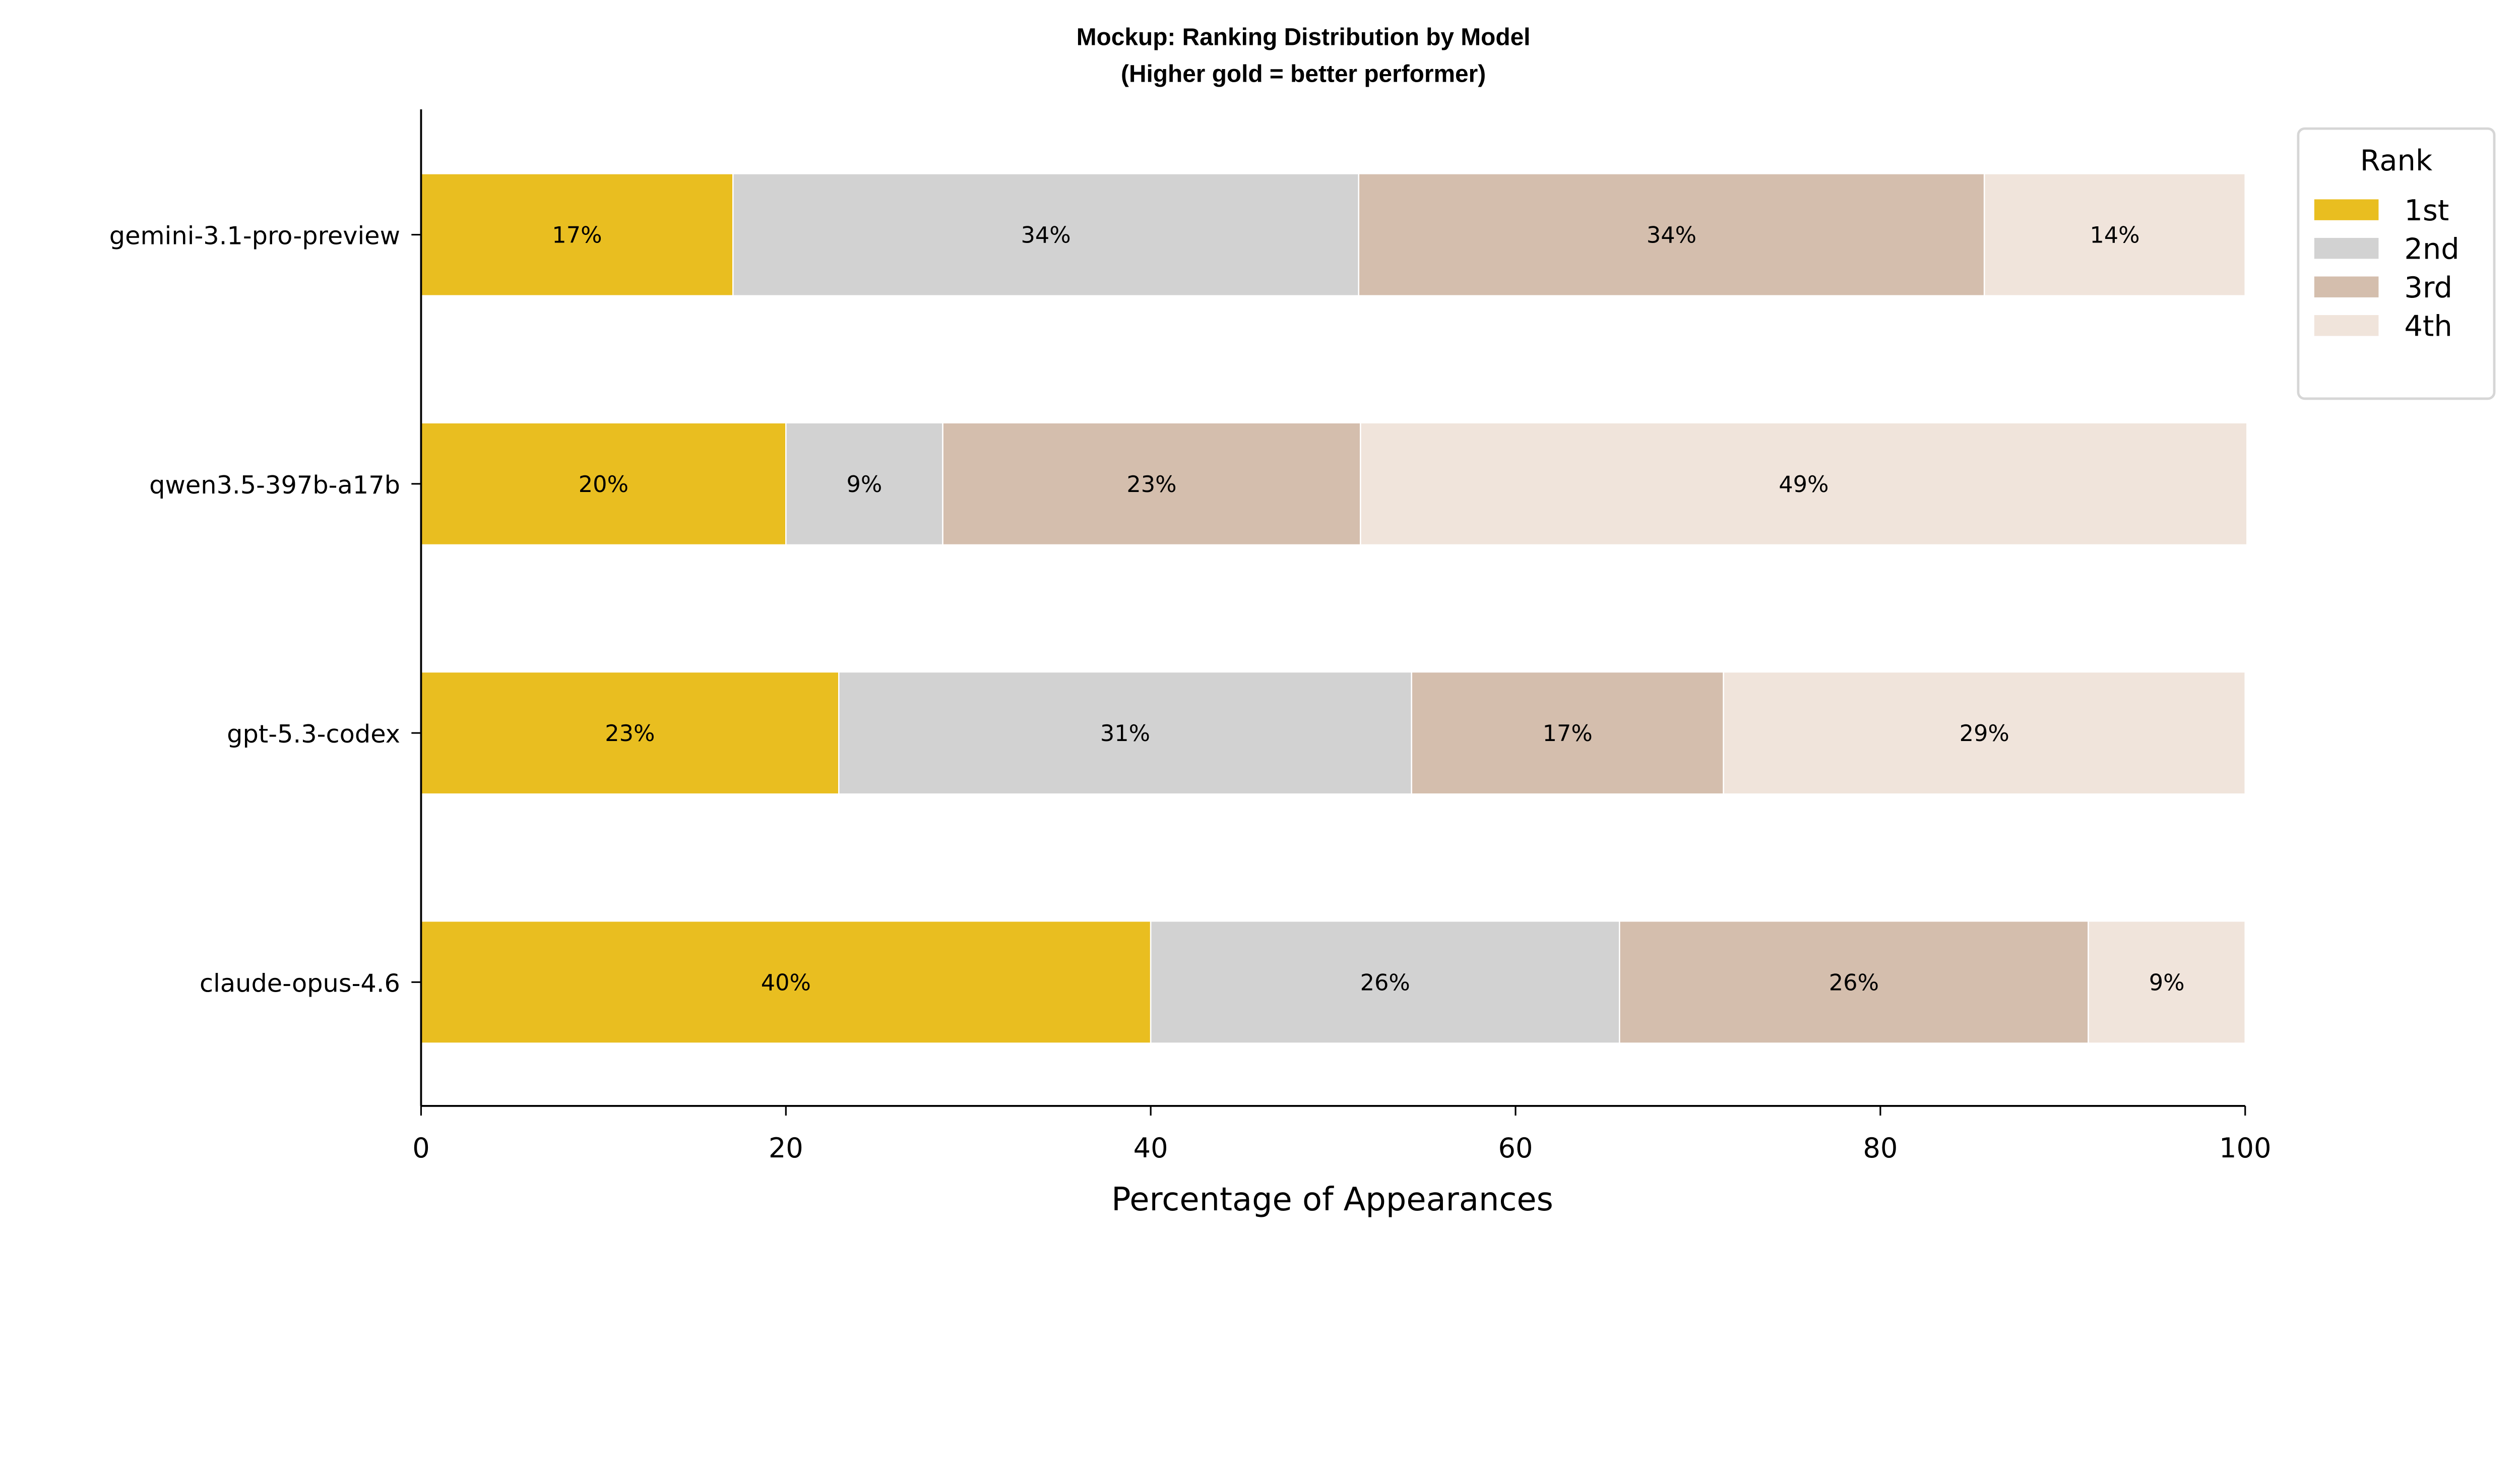  I want to click on data-label: 31%, so click(1125, 733).